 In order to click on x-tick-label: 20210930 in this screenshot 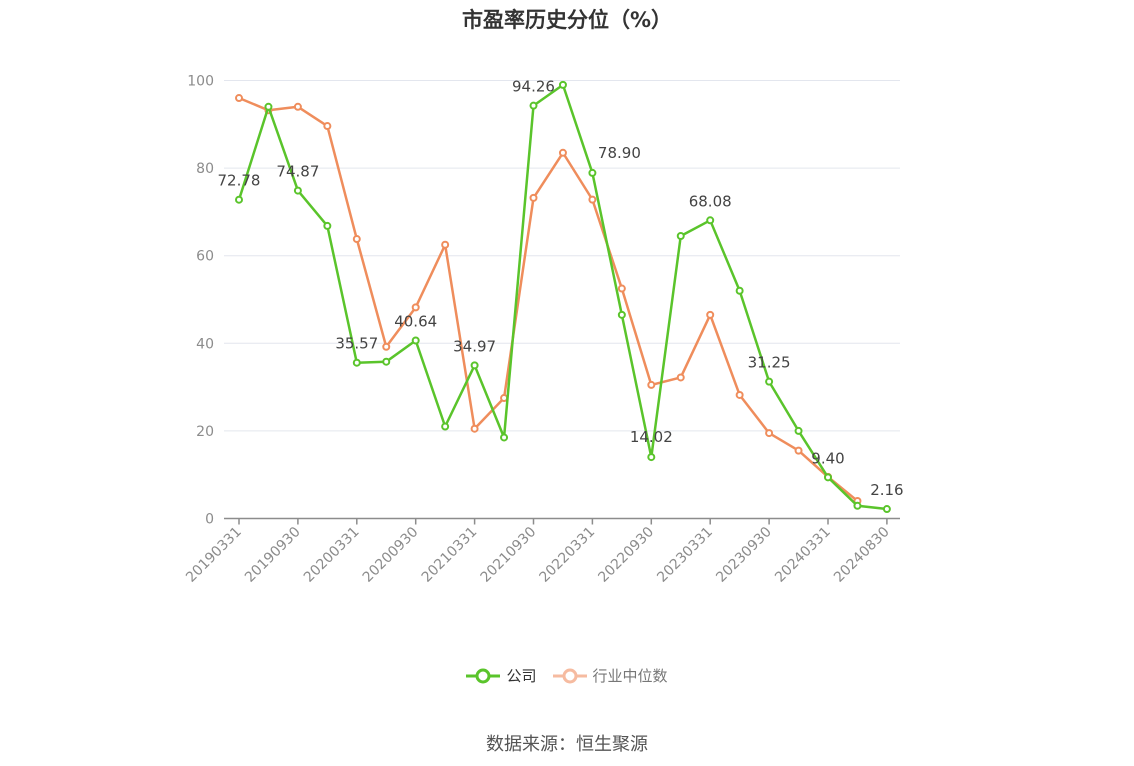, I will do `click(509, 555)`.